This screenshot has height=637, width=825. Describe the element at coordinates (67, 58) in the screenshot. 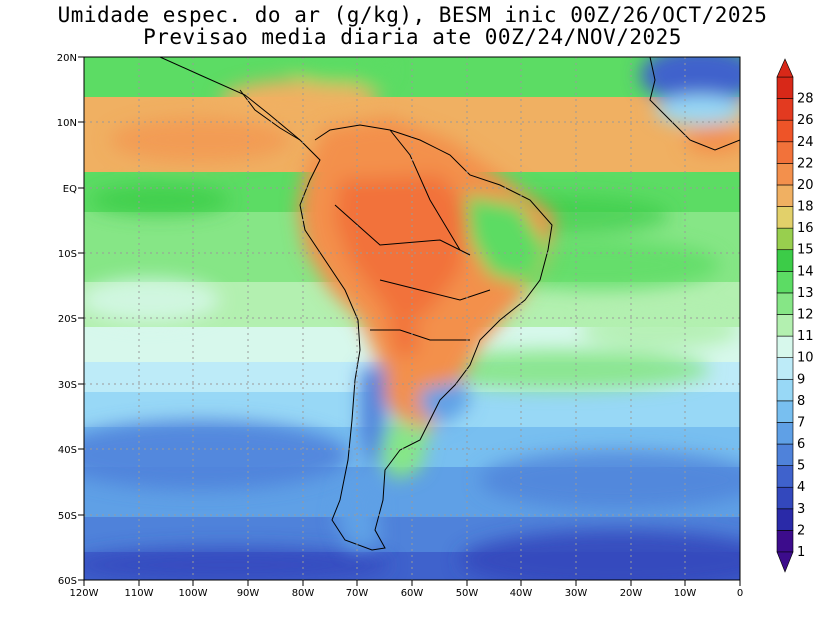

I see `lat-label: 20N` at that location.